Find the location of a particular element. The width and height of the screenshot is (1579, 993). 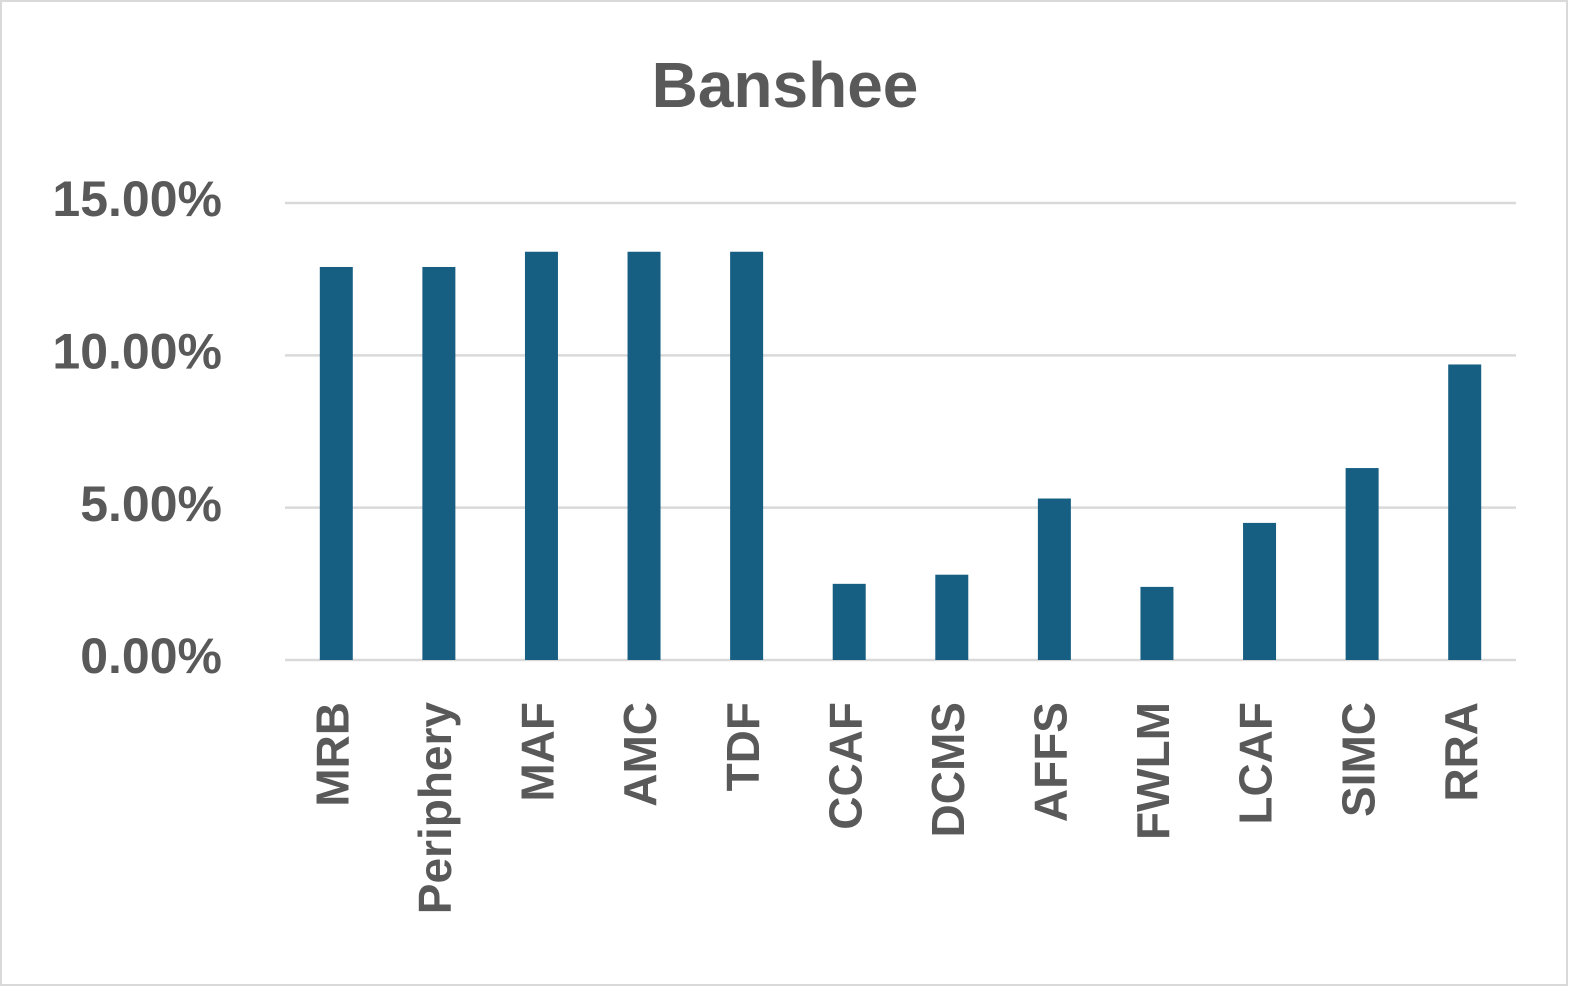

y-tick-label: 15.00% is located at coordinates (137, 199).